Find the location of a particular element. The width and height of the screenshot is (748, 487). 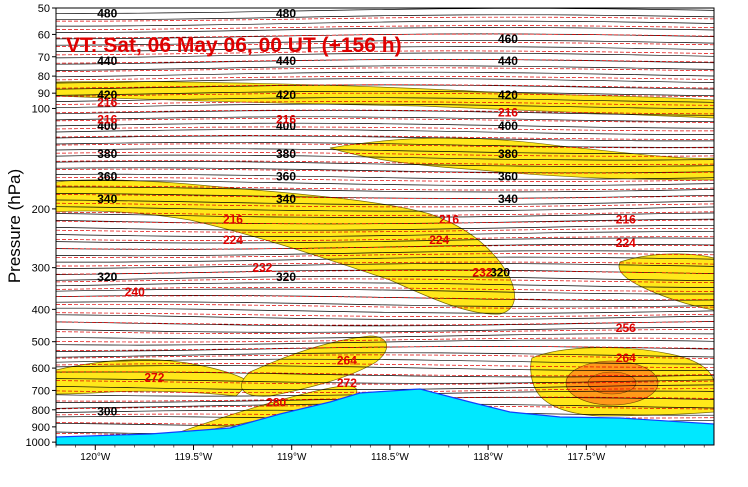

temperature-contour-label: 240 is located at coordinates (135, 292).